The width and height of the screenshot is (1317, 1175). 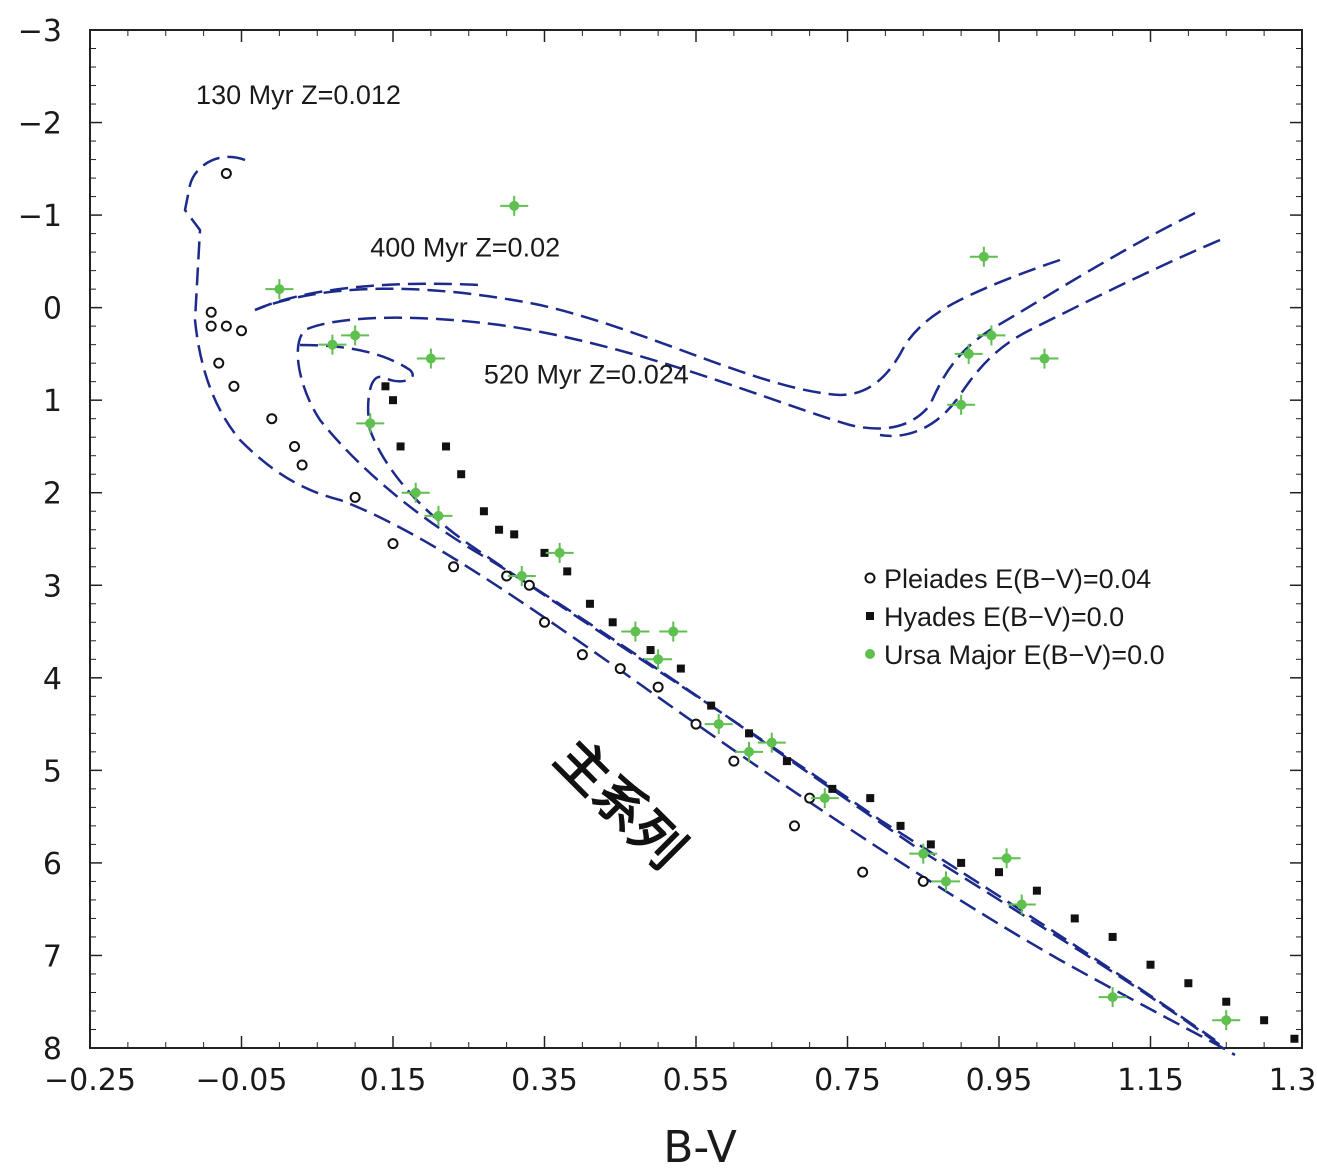 What do you see at coordinates (52, 864) in the screenshot?
I see `y-tick-label: 6` at bounding box center [52, 864].